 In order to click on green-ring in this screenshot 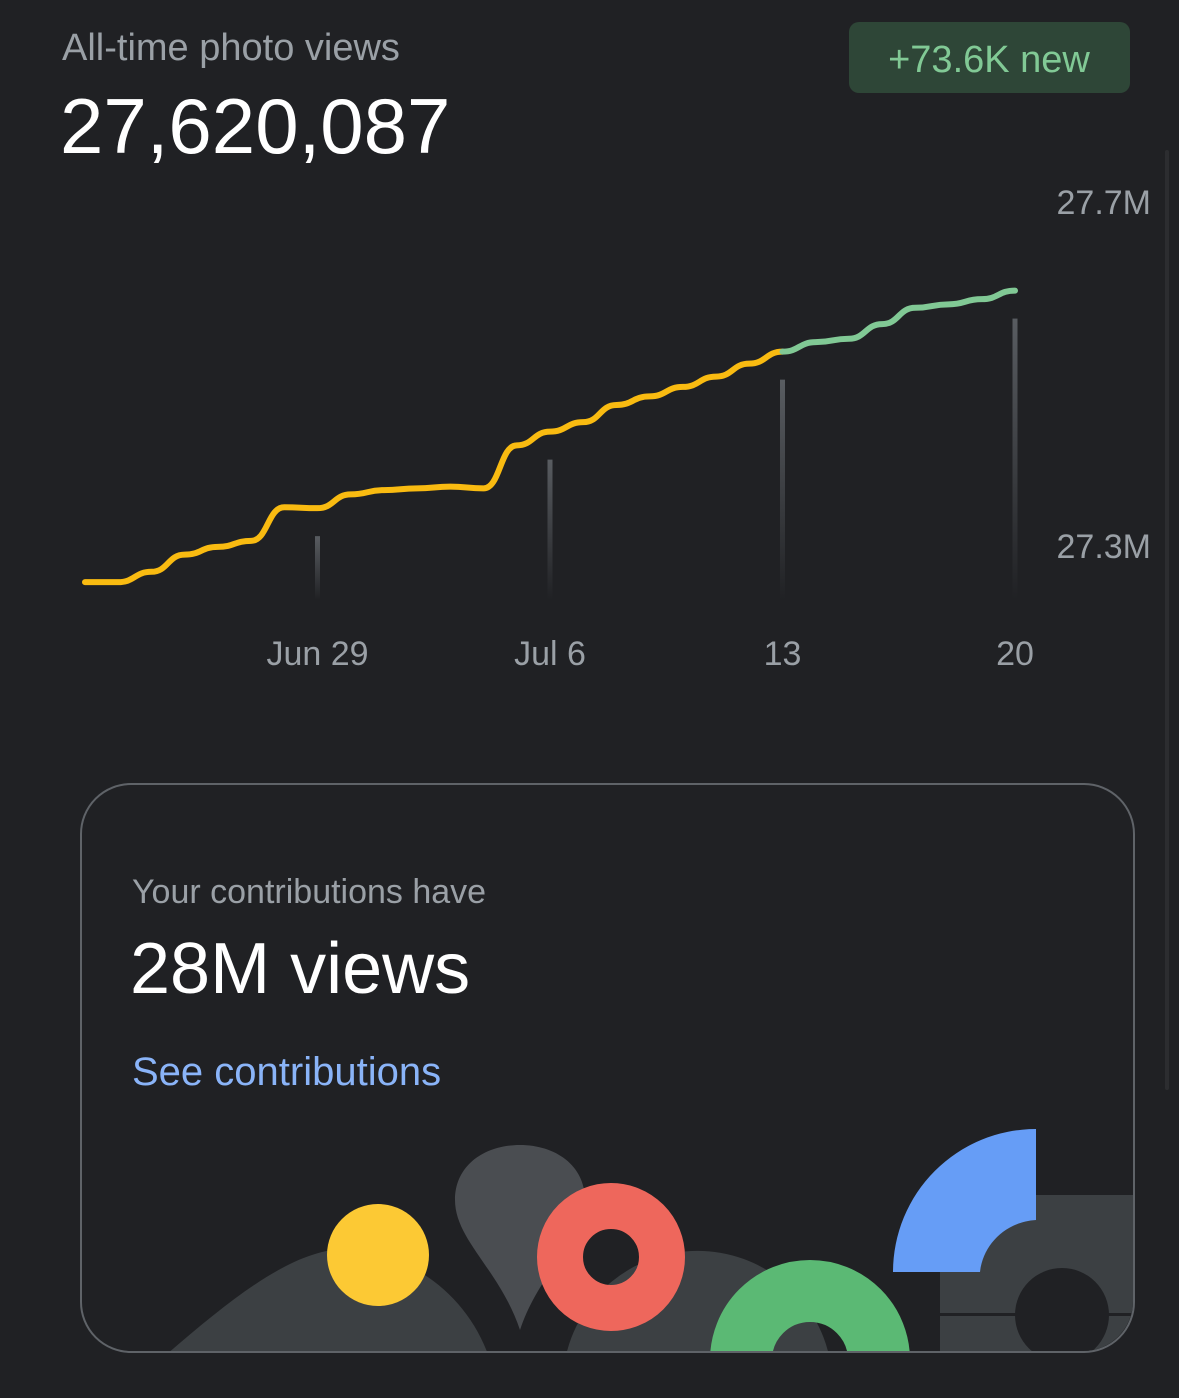, I will do `click(810, 1305)`.